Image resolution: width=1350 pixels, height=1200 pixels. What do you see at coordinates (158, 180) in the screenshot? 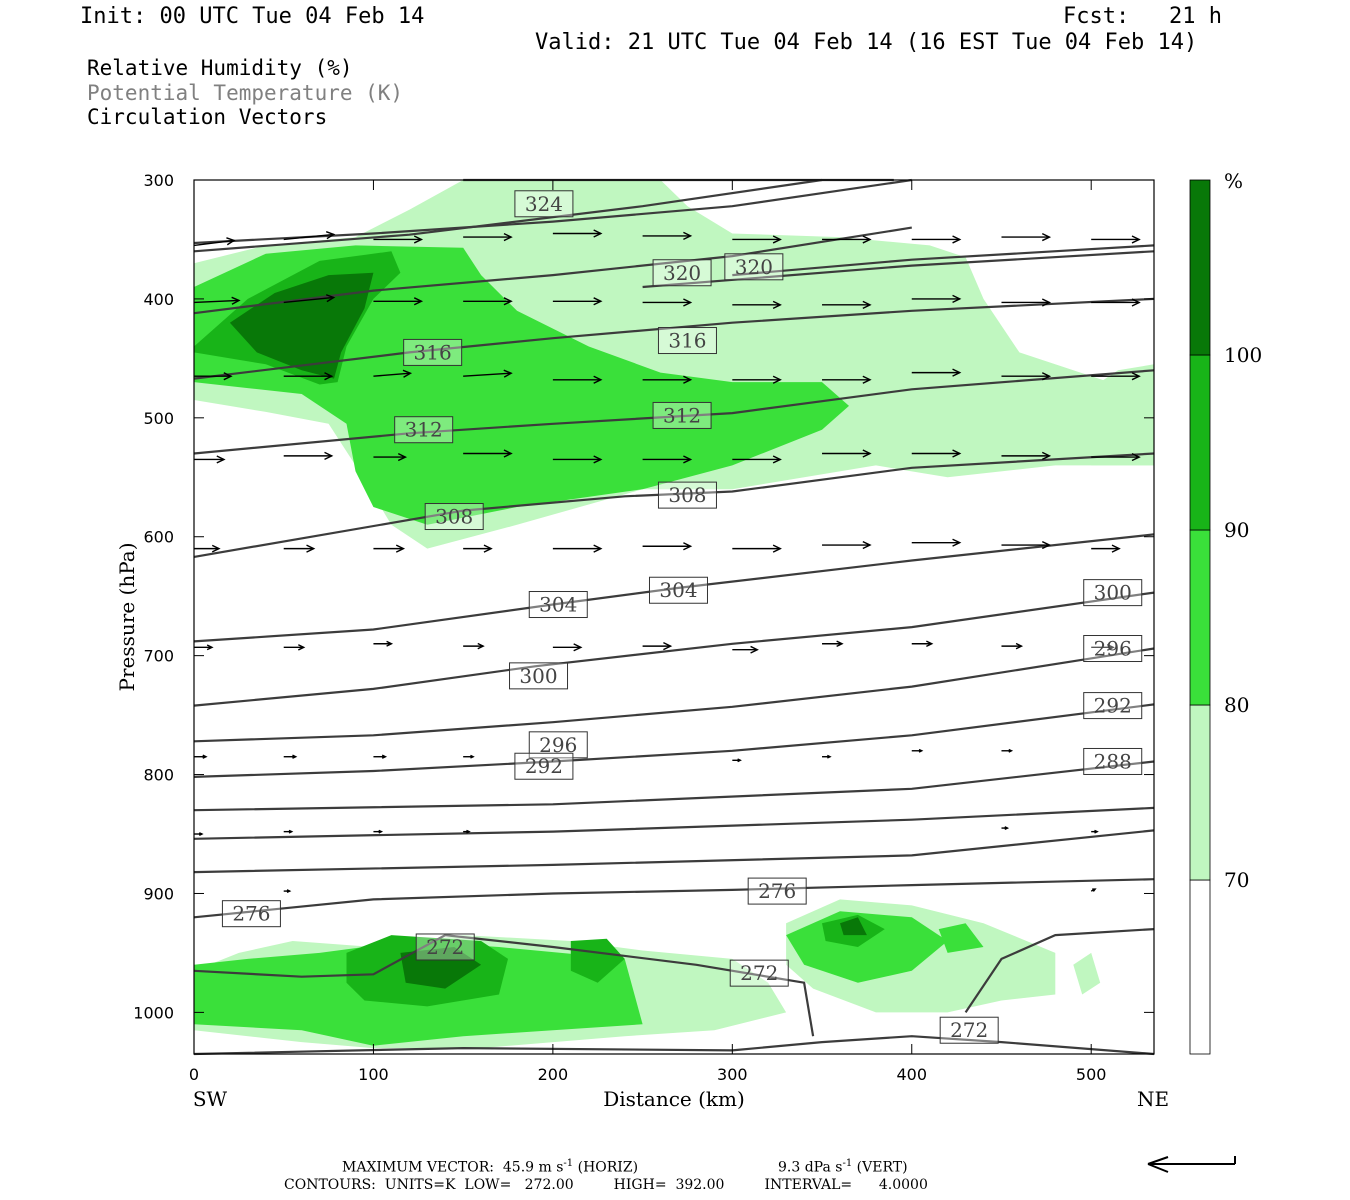
I see `y-tick-label: 300` at bounding box center [158, 180].